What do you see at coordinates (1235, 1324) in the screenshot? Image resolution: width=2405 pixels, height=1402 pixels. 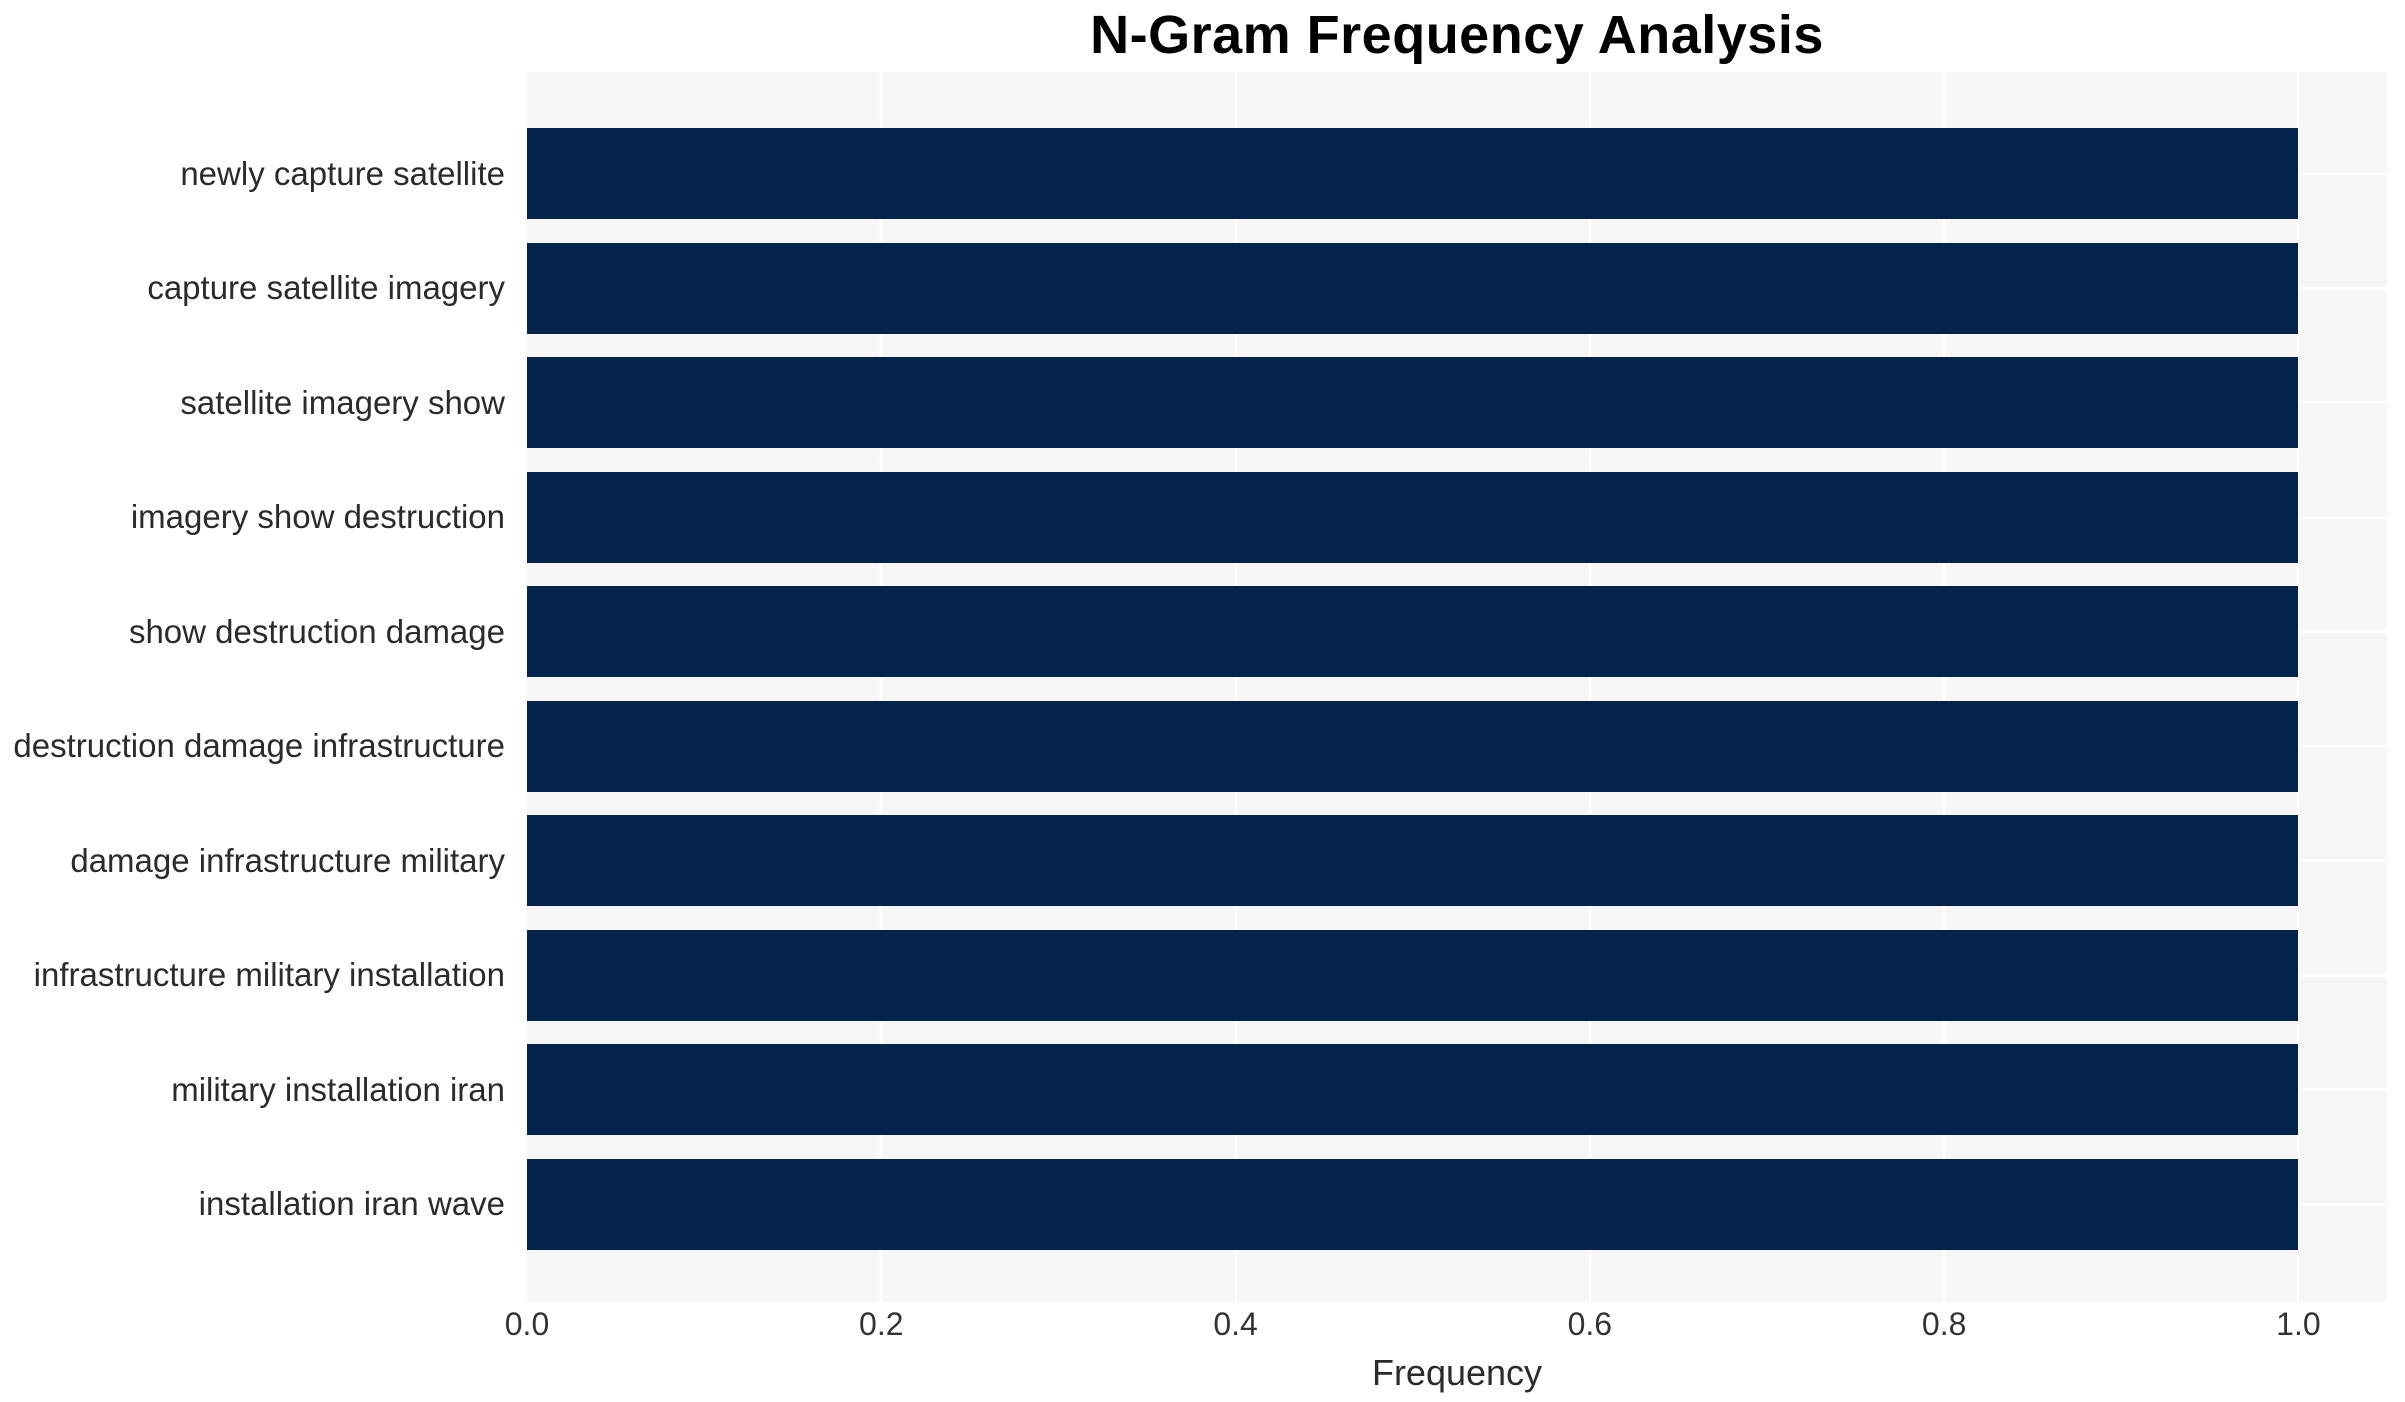 I see `x-tick-label: 0.4` at bounding box center [1235, 1324].